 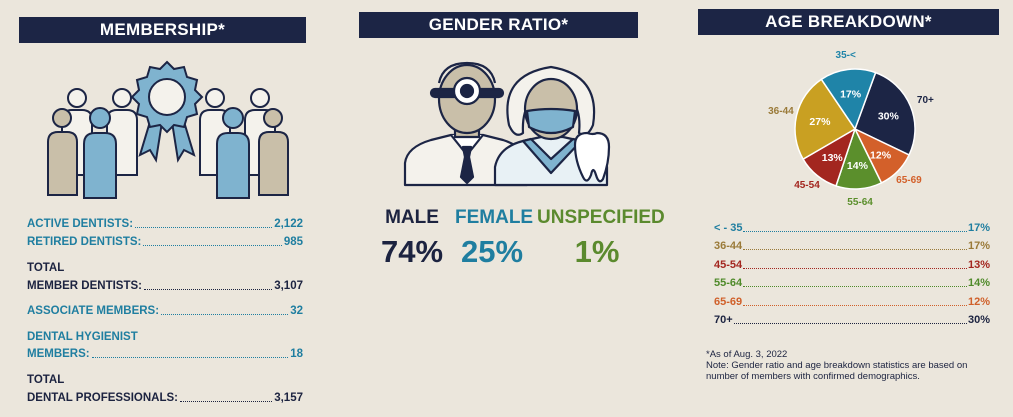 What do you see at coordinates (820, 122) in the screenshot?
I see `pie-slice-label: 27%` at bounding box center [820, 122].